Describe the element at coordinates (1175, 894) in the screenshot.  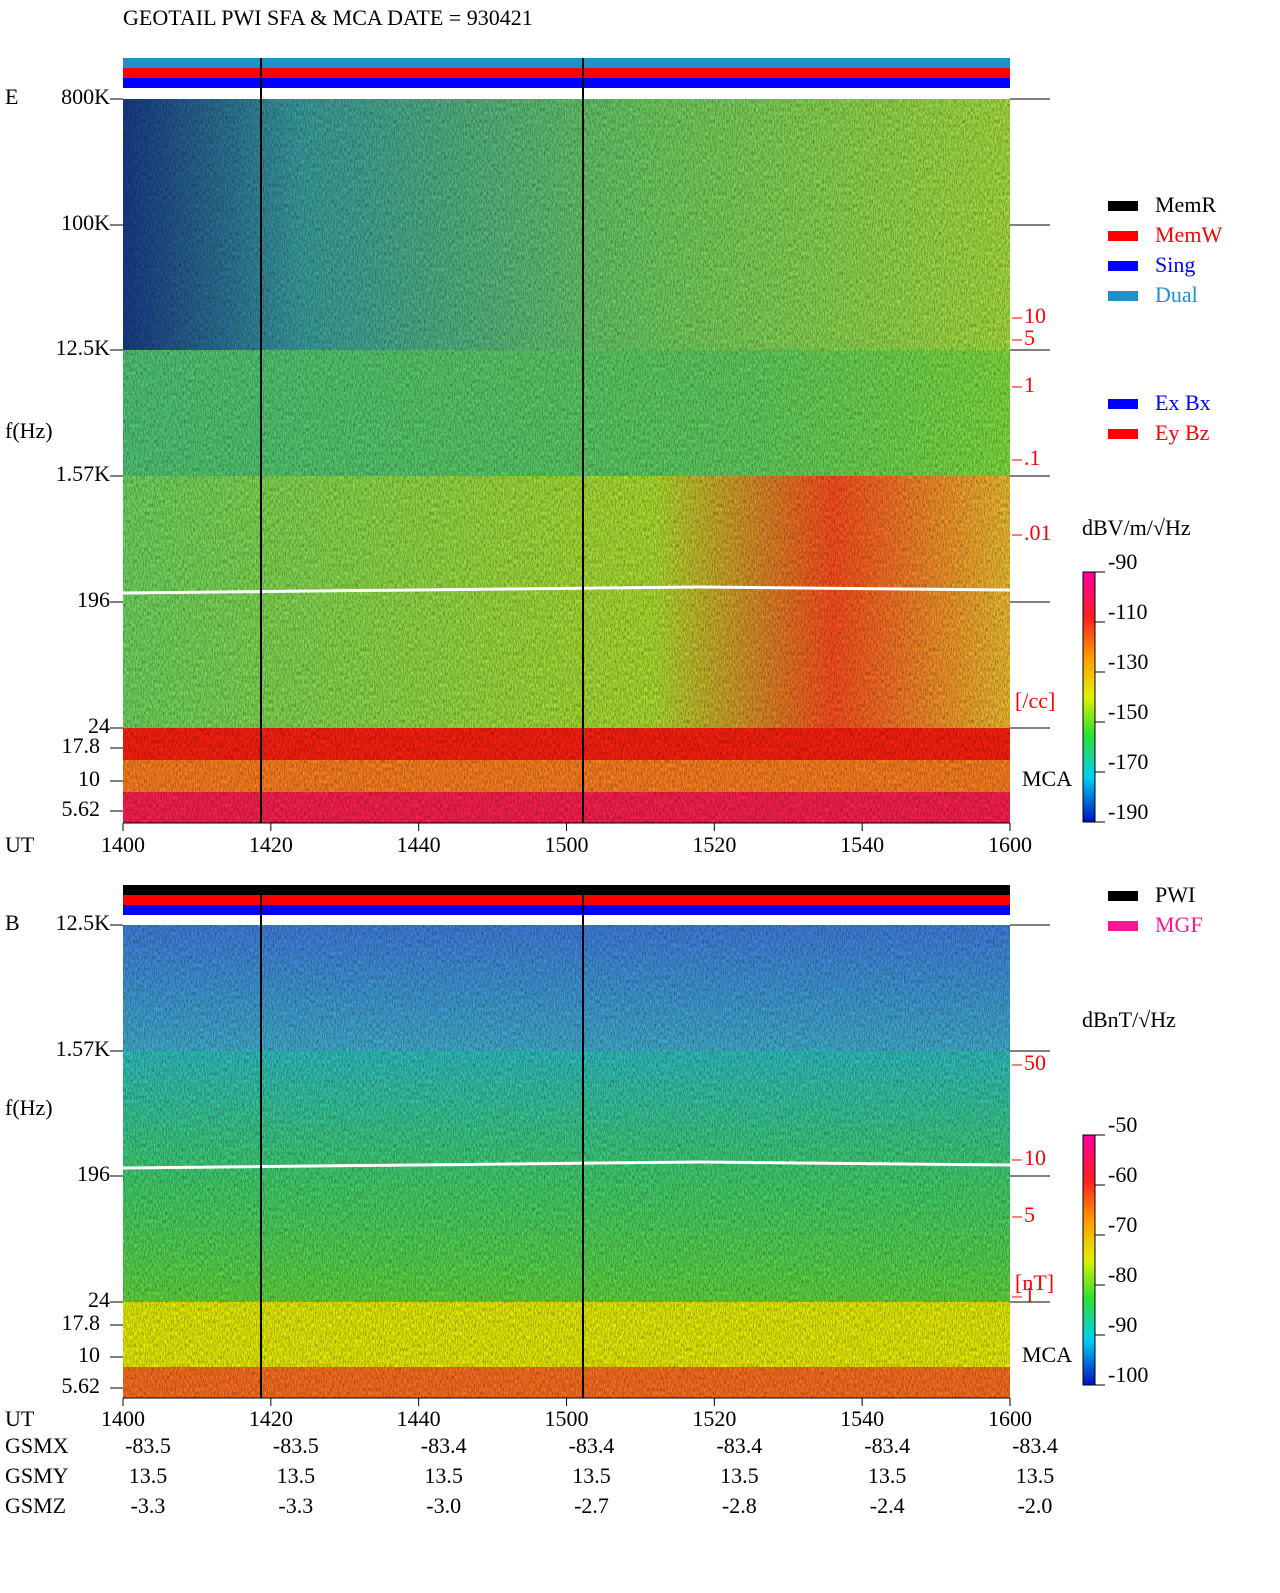
I see `legend-label: PWI` at that location.